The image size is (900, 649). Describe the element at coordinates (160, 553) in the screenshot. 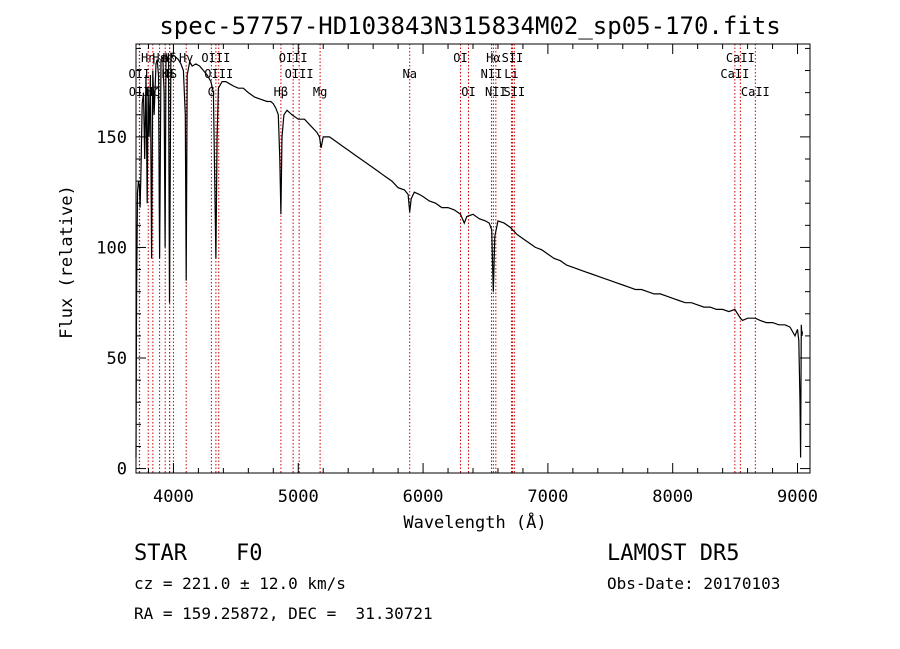

I see `object-class: STAR` at that location.